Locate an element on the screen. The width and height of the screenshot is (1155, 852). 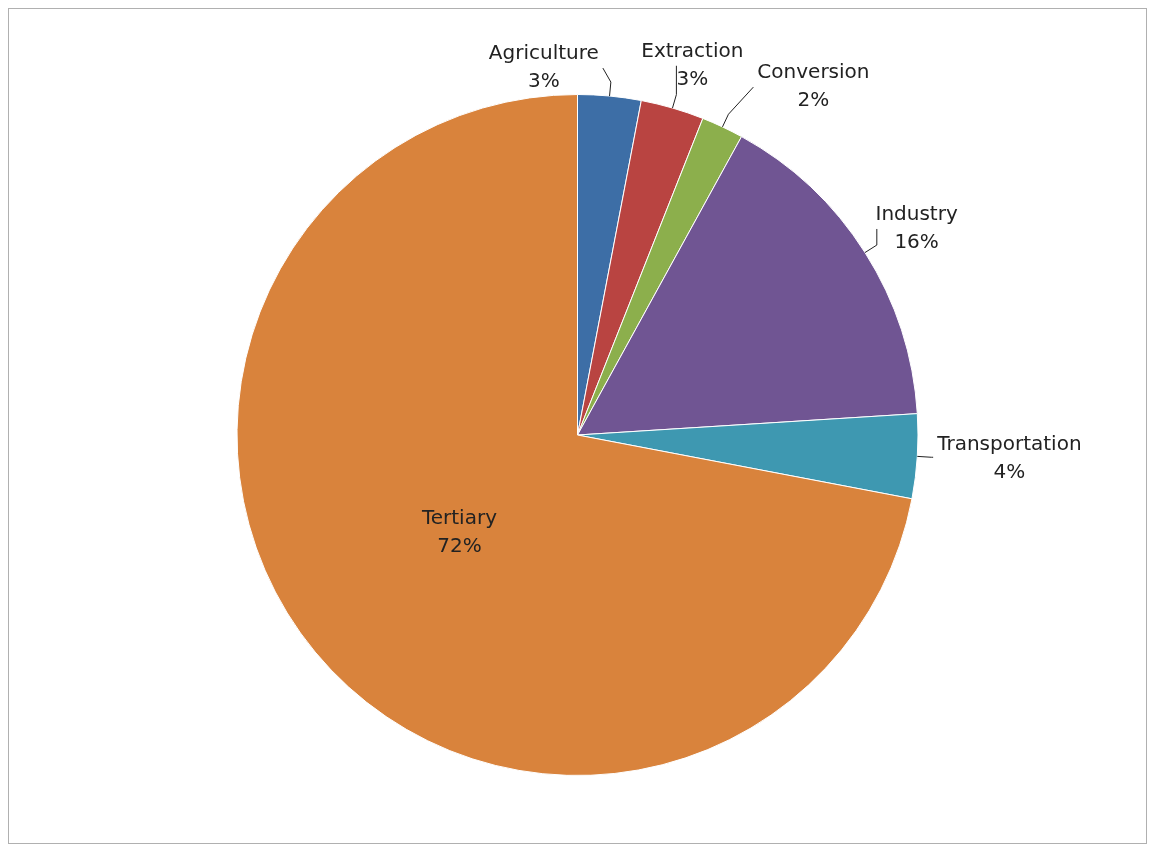
slice-label: Conversion is located at coordinates (813, 71).